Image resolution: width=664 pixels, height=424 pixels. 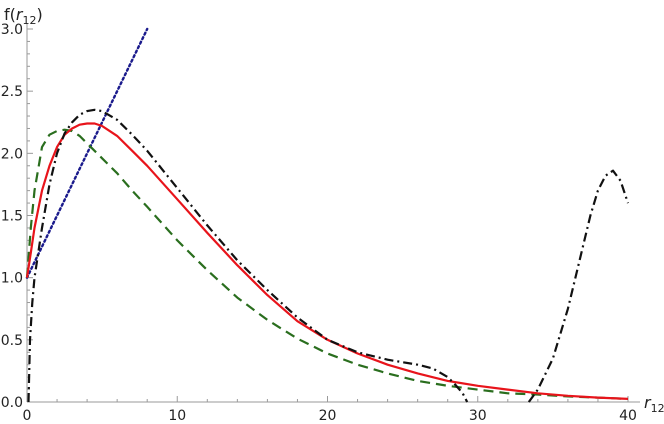 I want to click on y-axis-label: f(r12), so click(x=23, y=16).